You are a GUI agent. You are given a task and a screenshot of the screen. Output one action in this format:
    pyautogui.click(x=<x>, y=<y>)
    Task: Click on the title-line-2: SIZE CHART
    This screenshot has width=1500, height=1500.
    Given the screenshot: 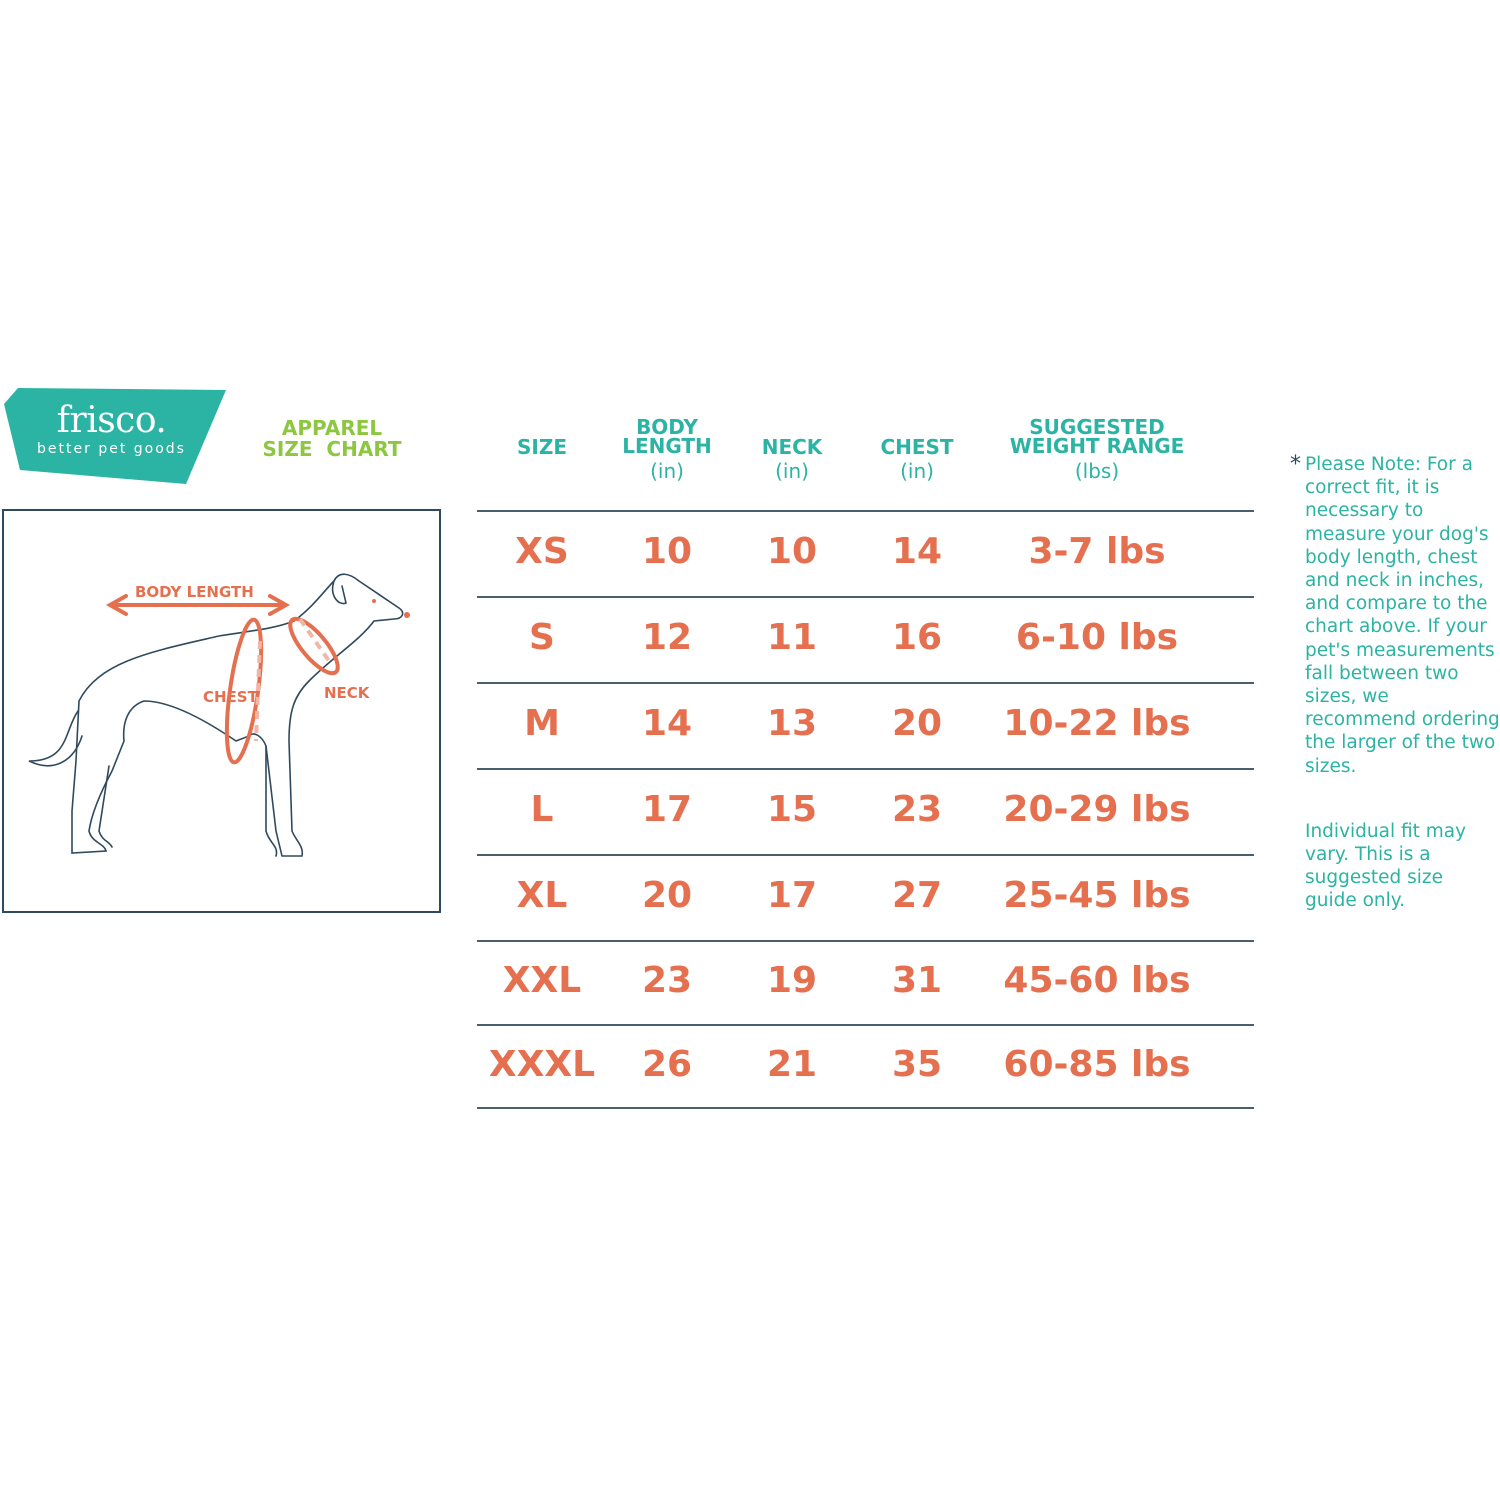 What is the action you would take?
    pyautogui.click(x=332, y=449)
    